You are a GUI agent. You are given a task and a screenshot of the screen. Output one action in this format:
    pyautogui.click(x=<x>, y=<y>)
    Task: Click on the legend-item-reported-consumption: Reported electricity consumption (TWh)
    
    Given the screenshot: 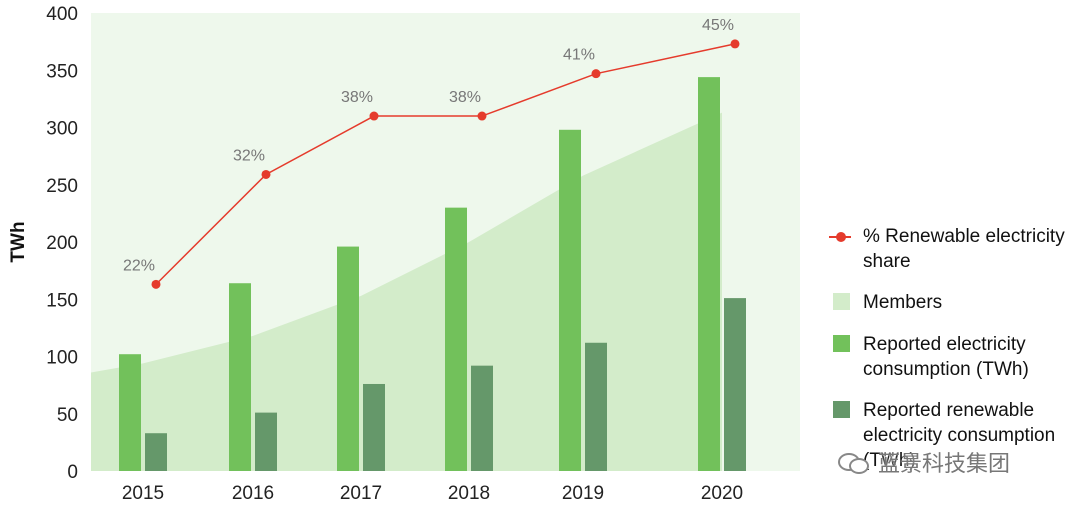 What is the action you would take?
    pyautogui.click(x=954, y=361)
    